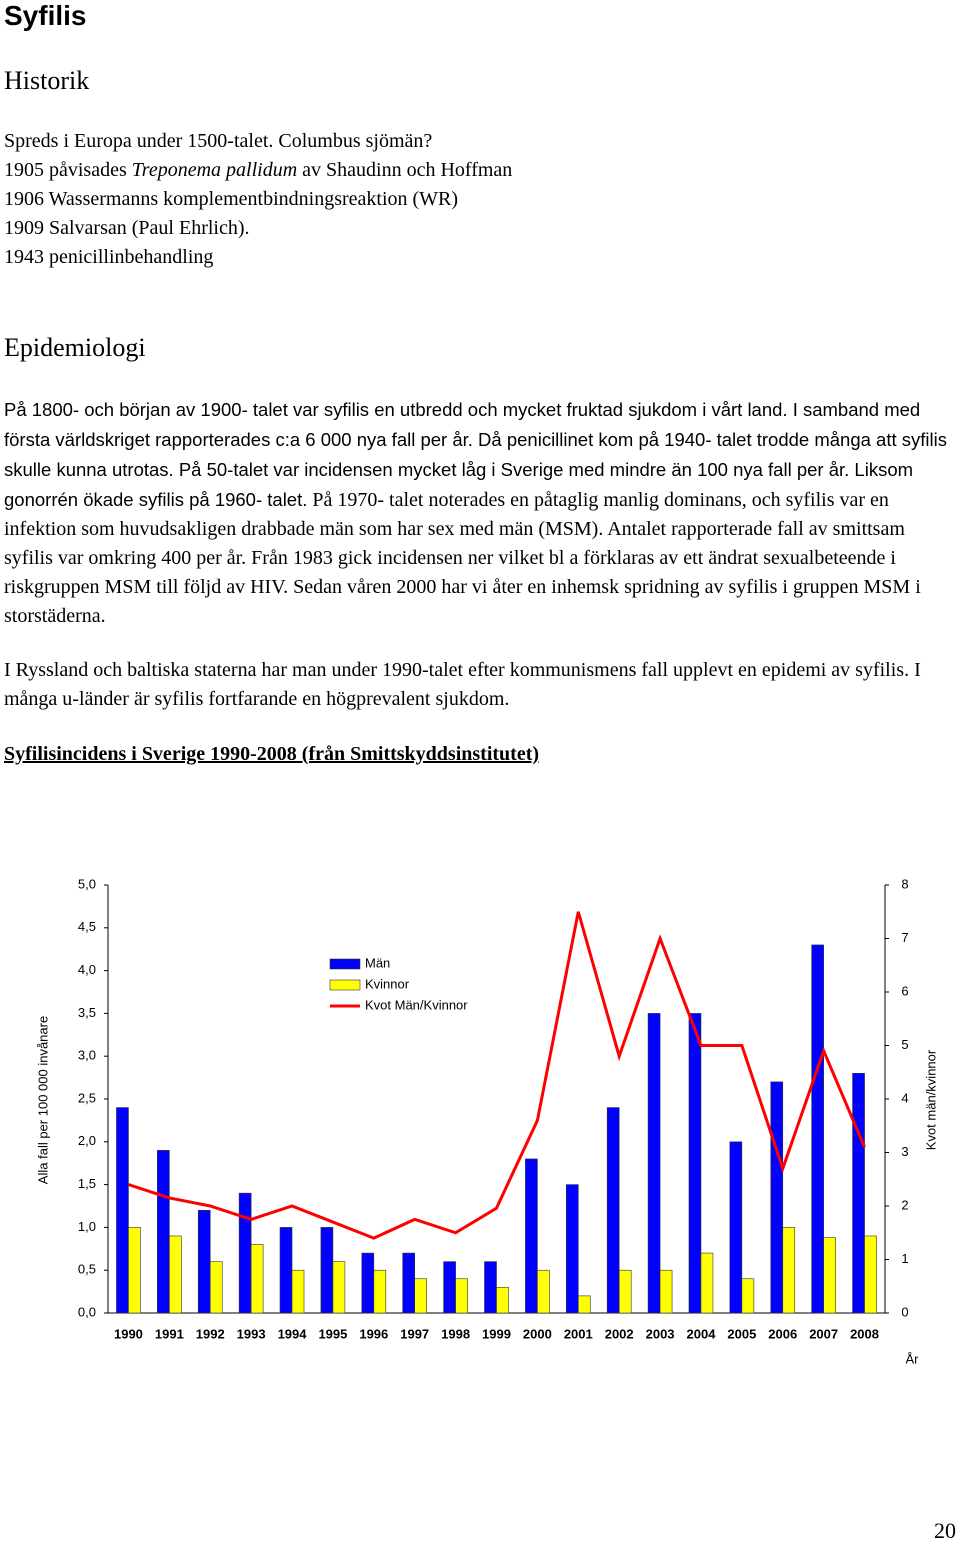 This screenshot has width=960, height=1544. What do you see at coordinates (864, 1333) in the screenshot?
I see `x-tick-label: 2008` at bounding box center [864, 1333].